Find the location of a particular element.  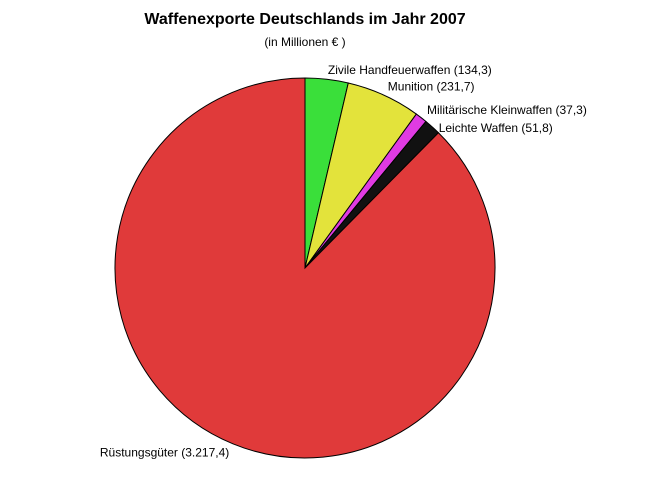

slice-label: Rüstungsgüter (3.217,4) is located at coordinates (164, 453).